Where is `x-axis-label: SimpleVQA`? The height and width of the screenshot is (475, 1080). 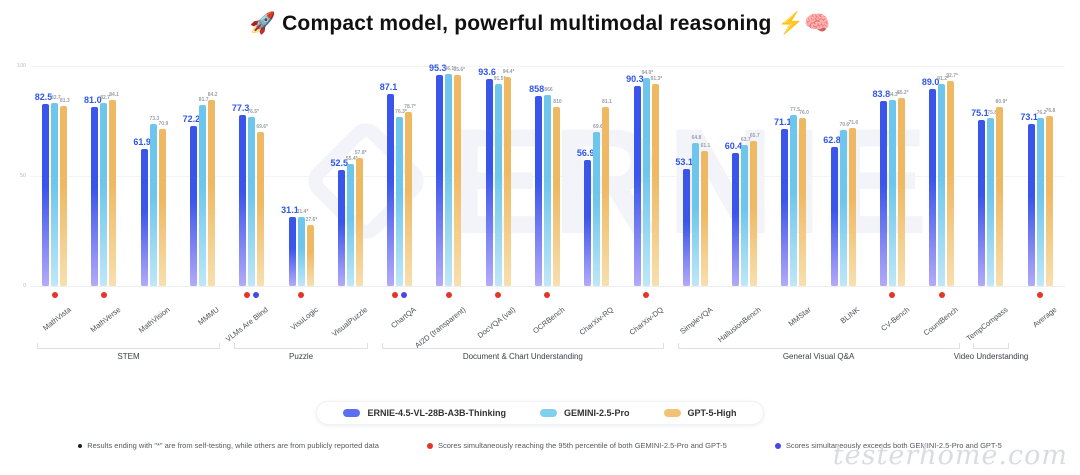 x-axis-label: SimpleVQA is located at coordinates (695, 320).